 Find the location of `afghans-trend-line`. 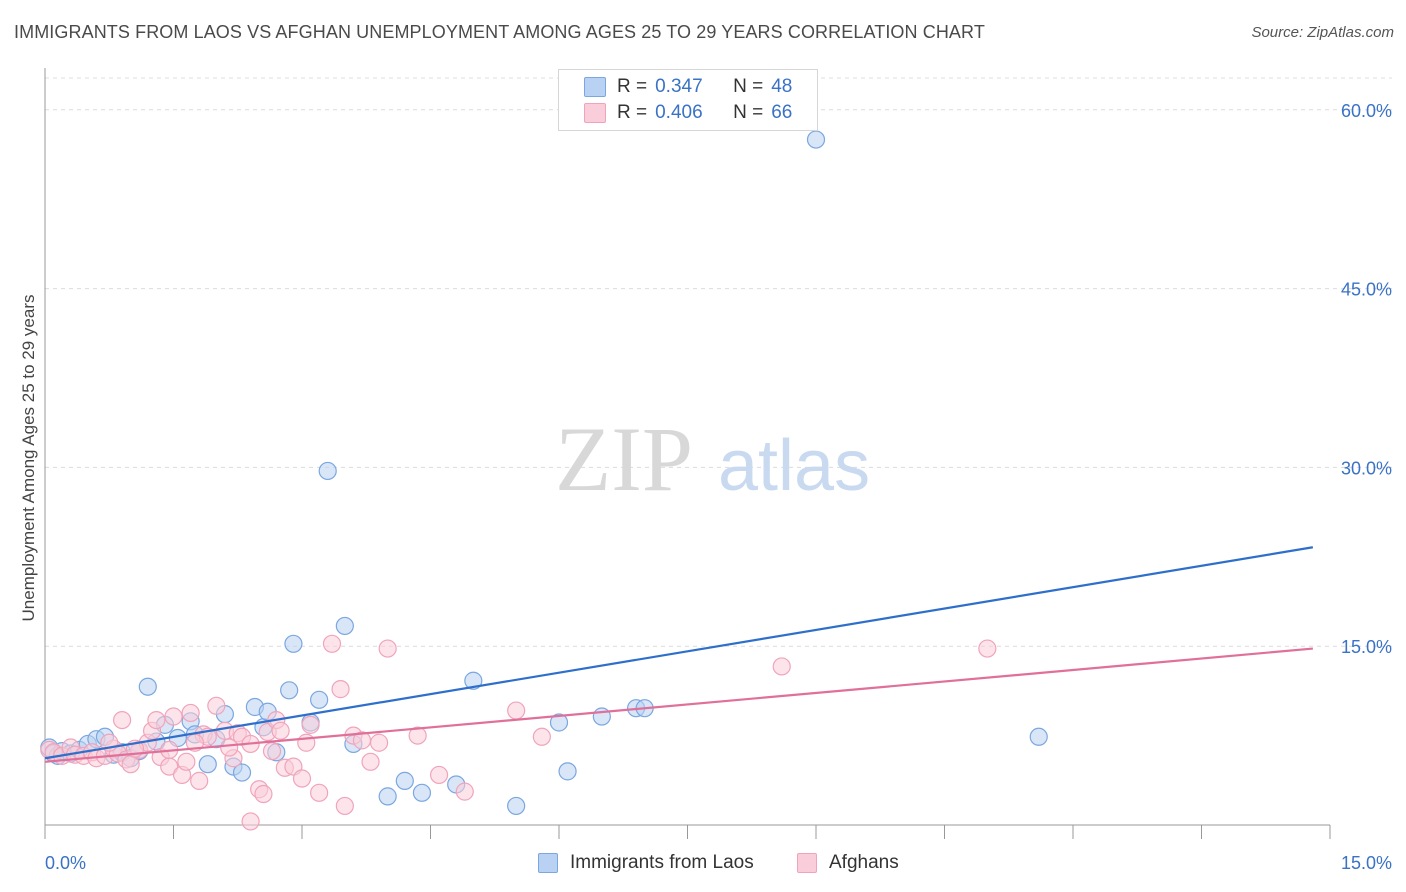

afghans-trend-line is located at coordinates (678, 705).